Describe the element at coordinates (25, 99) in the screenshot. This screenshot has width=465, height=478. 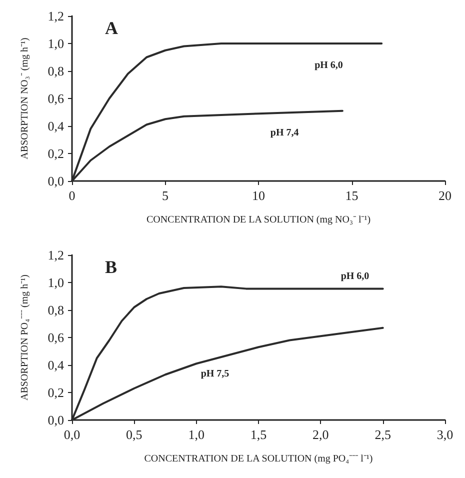
I see `y-axis-title: ABSORPTION NO₃⁻ (mg h⁻¹)` at that location.